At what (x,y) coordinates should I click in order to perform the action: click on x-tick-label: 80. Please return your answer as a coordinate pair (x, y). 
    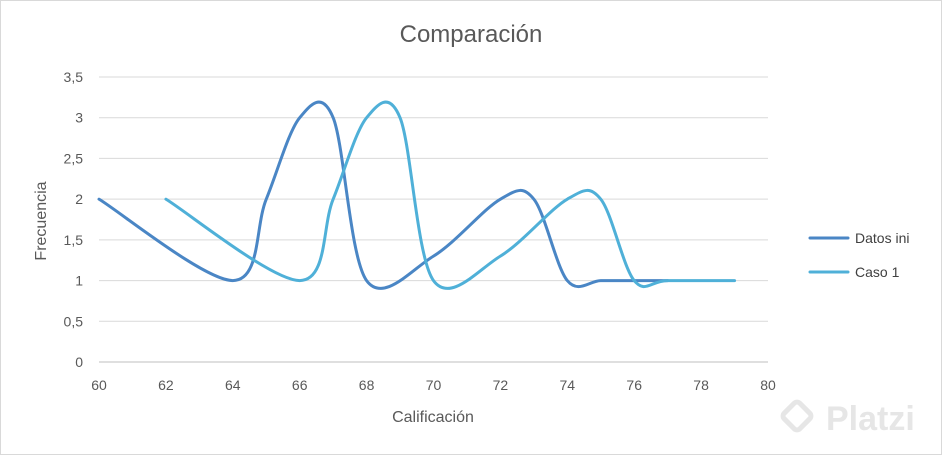
    Looking at the image, I should click on (768, 385).